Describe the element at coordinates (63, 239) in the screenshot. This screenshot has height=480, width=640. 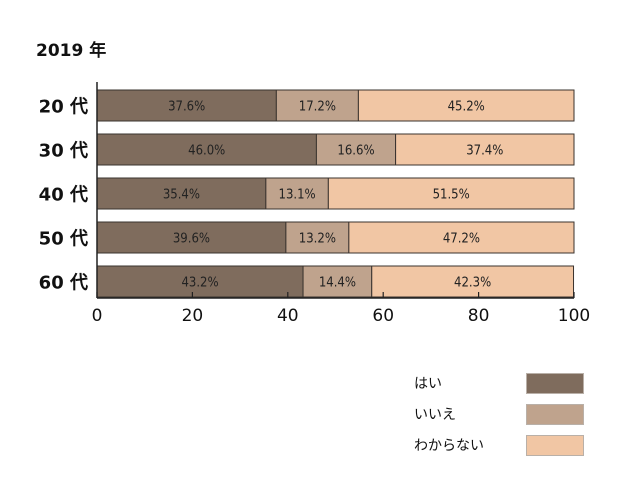
I see `category-label: 50 代` at that location.